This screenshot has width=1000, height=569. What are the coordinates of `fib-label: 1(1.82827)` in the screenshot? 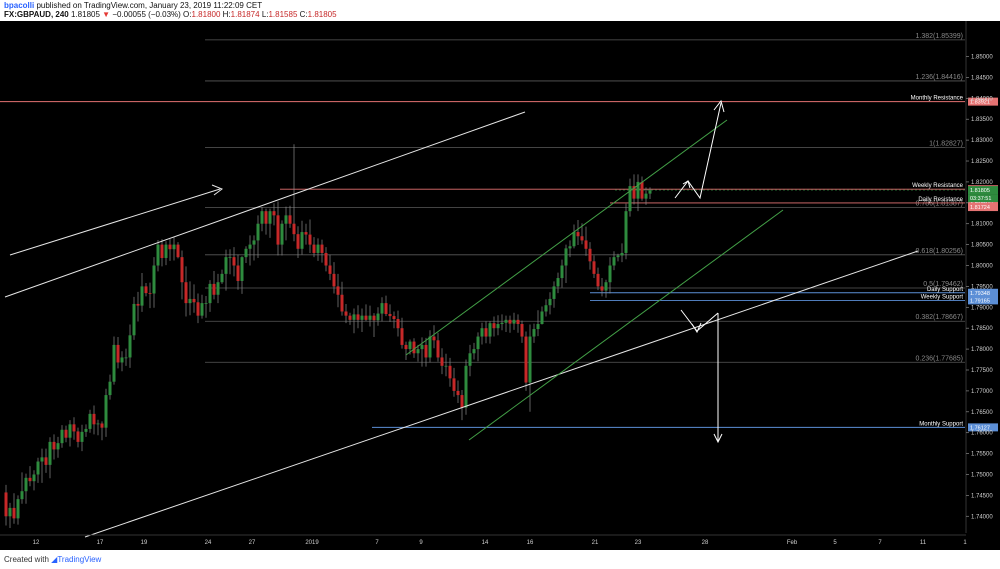 It's located at (946, 143).